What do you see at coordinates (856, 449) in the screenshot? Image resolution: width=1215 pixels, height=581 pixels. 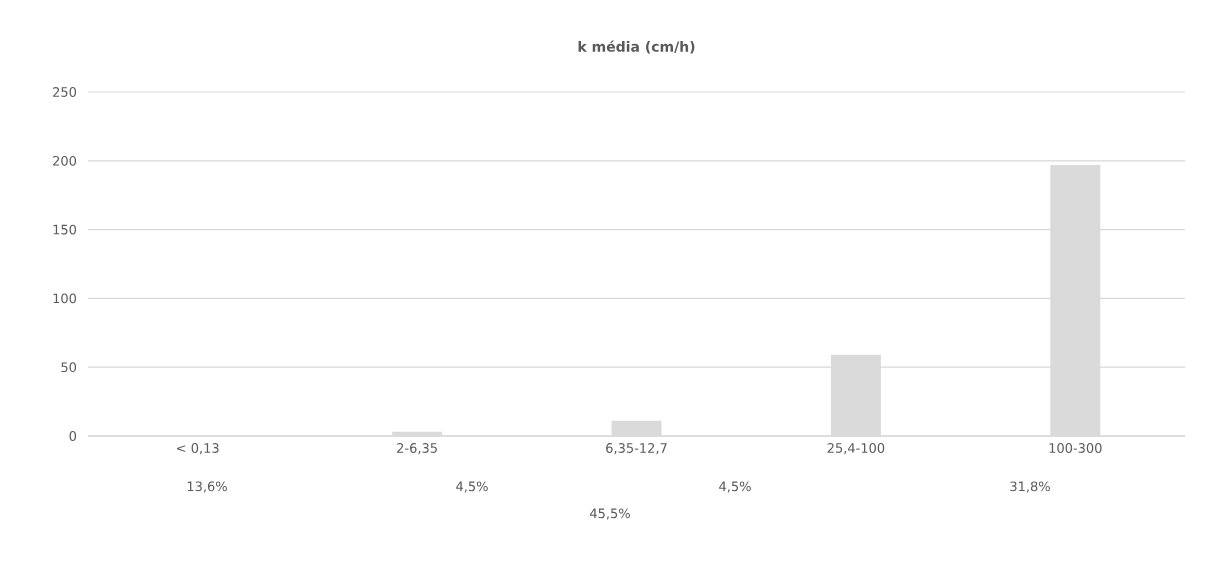 I see `x-tick-label: 25,4-100` at bounding box center [856, 449].